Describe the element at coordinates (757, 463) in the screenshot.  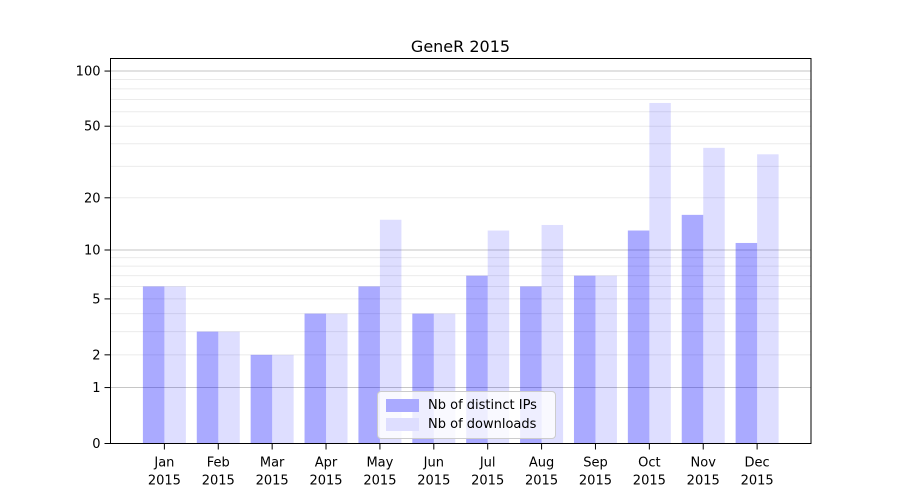
I see `x-tick-label-month: Dec` at that location.